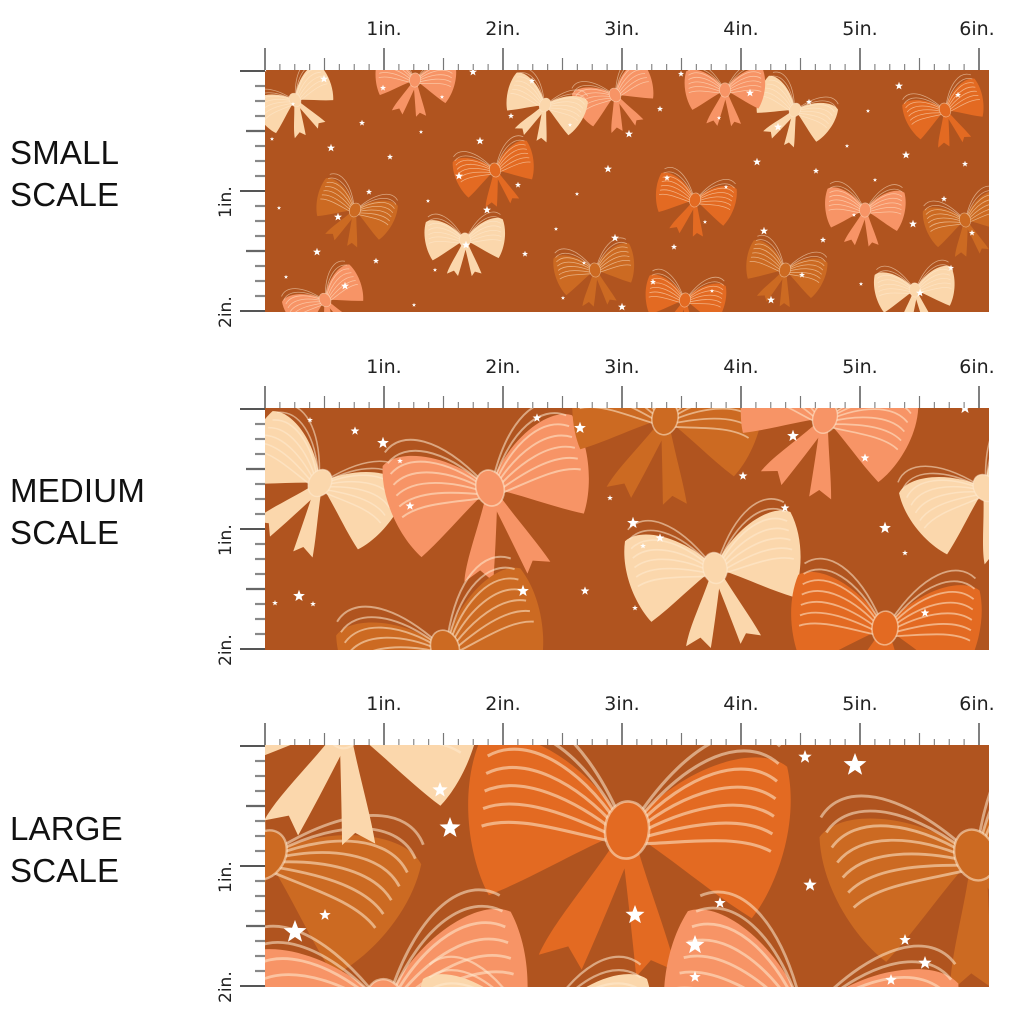  I want to click on label-line-1: SMALL, so click(65, 152).